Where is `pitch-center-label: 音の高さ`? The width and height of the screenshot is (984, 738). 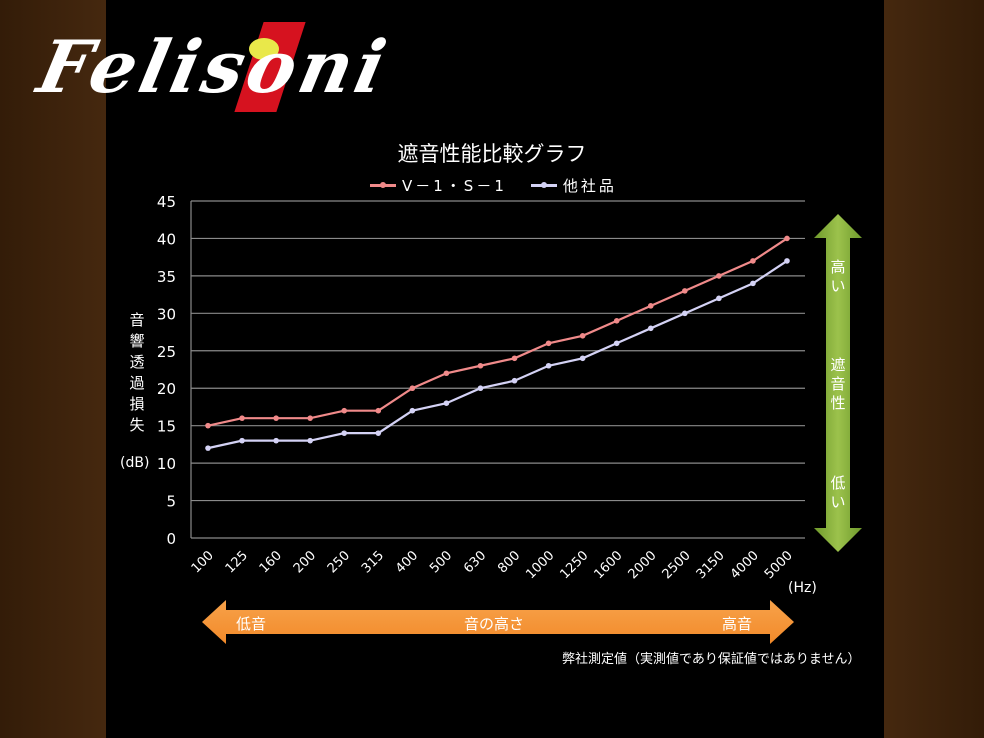 pitch-center-label: 音の高さ is located at coordinates (494, 624).